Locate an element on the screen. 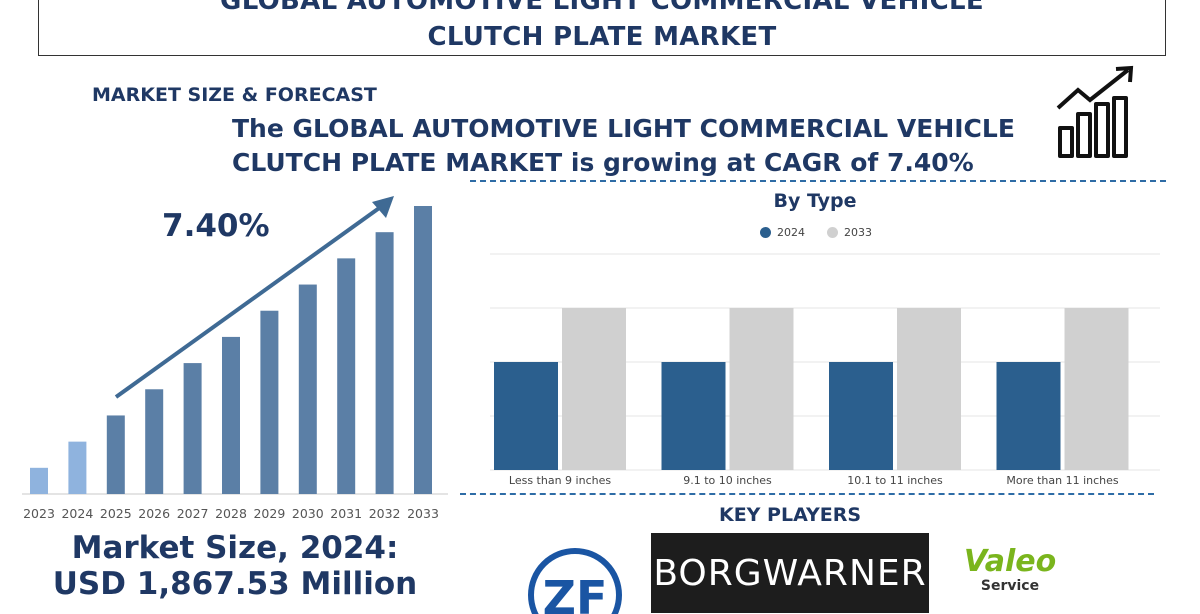  x-tick-label-2025: 2025 is located at coordinates (116, 513).